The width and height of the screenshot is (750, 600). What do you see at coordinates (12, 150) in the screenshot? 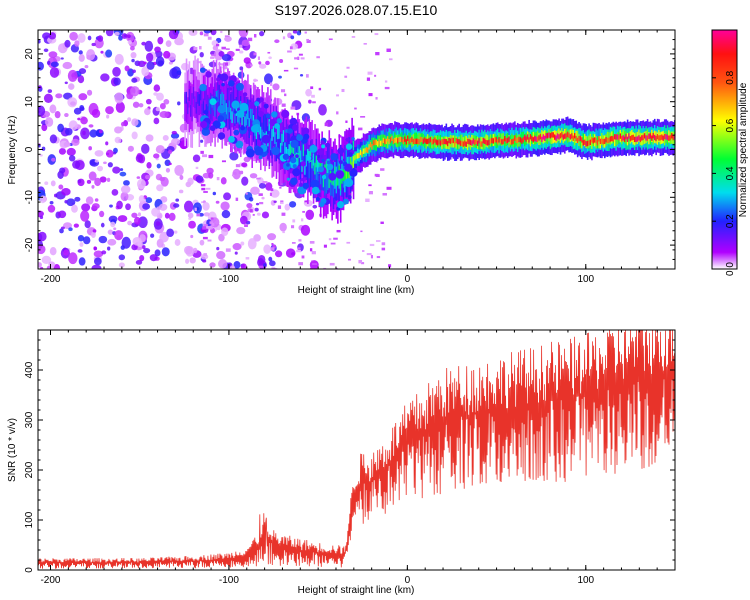
I see `spectrogram-y-label: Frequency (Hz)` at bounding box center [12, 150].